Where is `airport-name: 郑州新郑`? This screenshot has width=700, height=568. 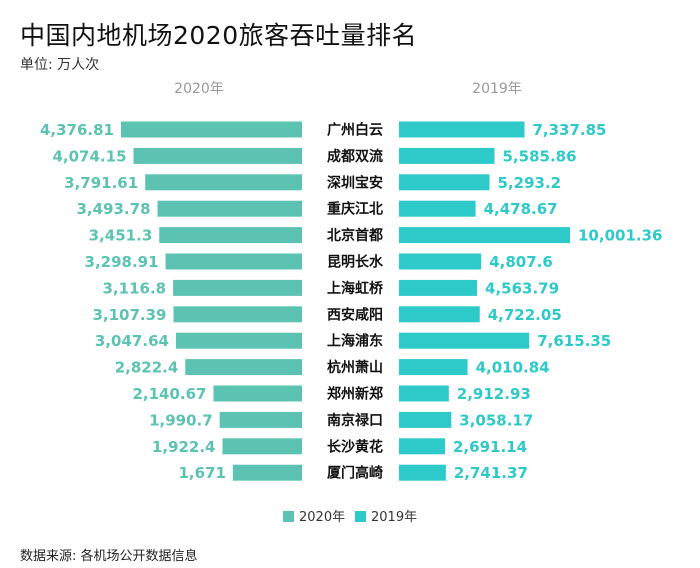
airport-name: 郑州新郑 is located at coordinates (355, 394).